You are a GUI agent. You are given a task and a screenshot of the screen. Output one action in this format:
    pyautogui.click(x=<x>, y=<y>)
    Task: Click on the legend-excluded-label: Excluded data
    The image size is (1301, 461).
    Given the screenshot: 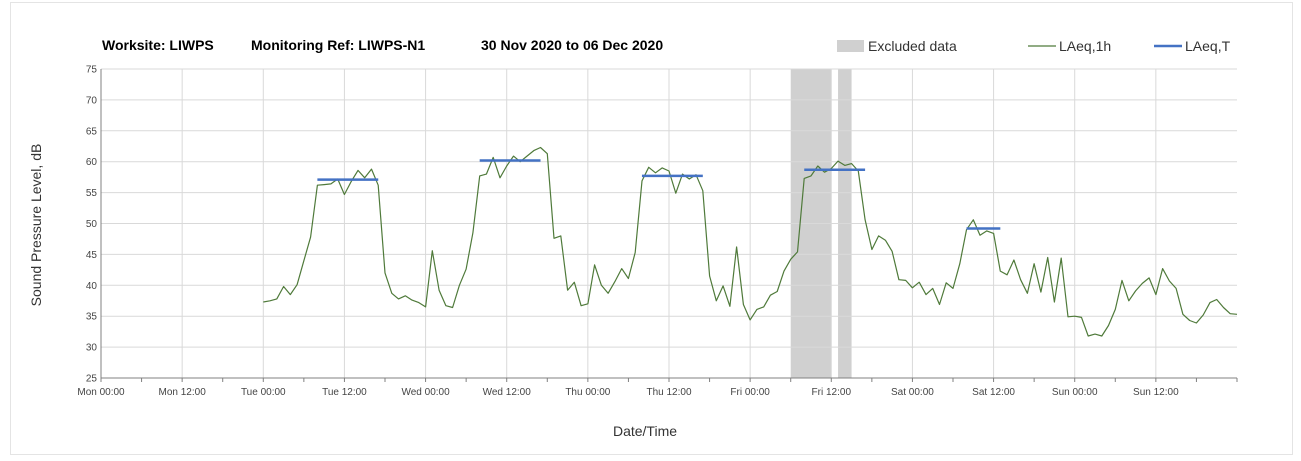 What is the action you would take?
    pyautogui.click(x=912, y=46)
    